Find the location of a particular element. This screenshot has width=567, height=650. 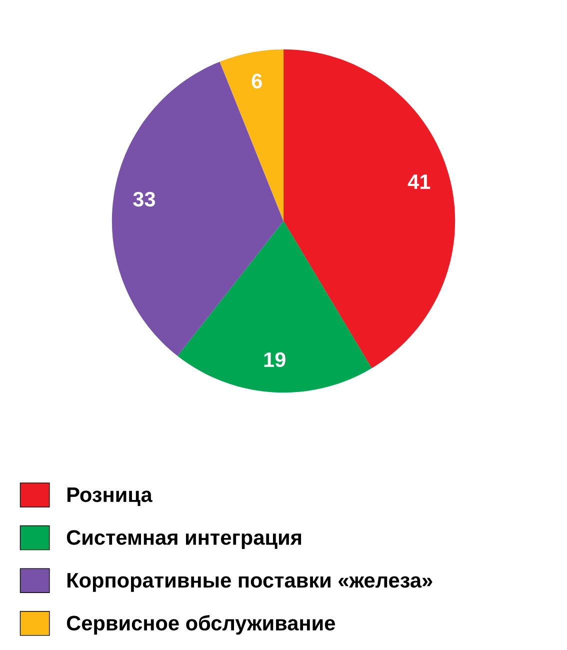

legend-label: Сервисное обслуживание is located at coordinates (200, 625).